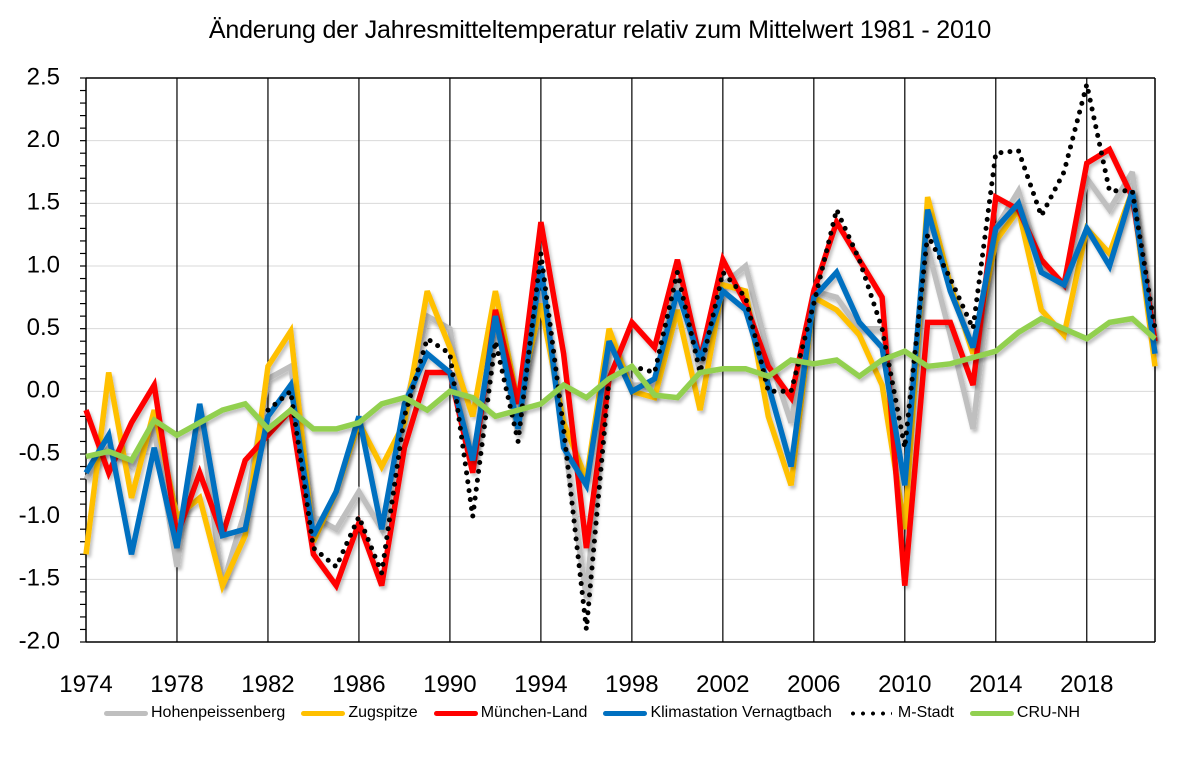 The width and height of the screenshot is (1200, 775). What do you see at coordinates (267, 684) in the screenshot?
I see `x-tick-label: 1982` at bounding box center [267, 684].